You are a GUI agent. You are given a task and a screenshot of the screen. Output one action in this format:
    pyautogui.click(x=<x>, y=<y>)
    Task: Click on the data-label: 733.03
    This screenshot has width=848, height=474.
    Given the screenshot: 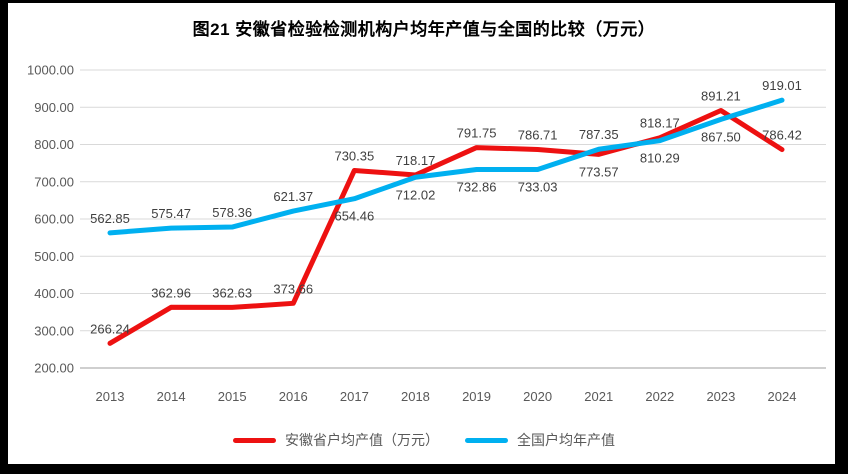 What is the action you would take?
    pyautogui.click(x=538, y=186)
    